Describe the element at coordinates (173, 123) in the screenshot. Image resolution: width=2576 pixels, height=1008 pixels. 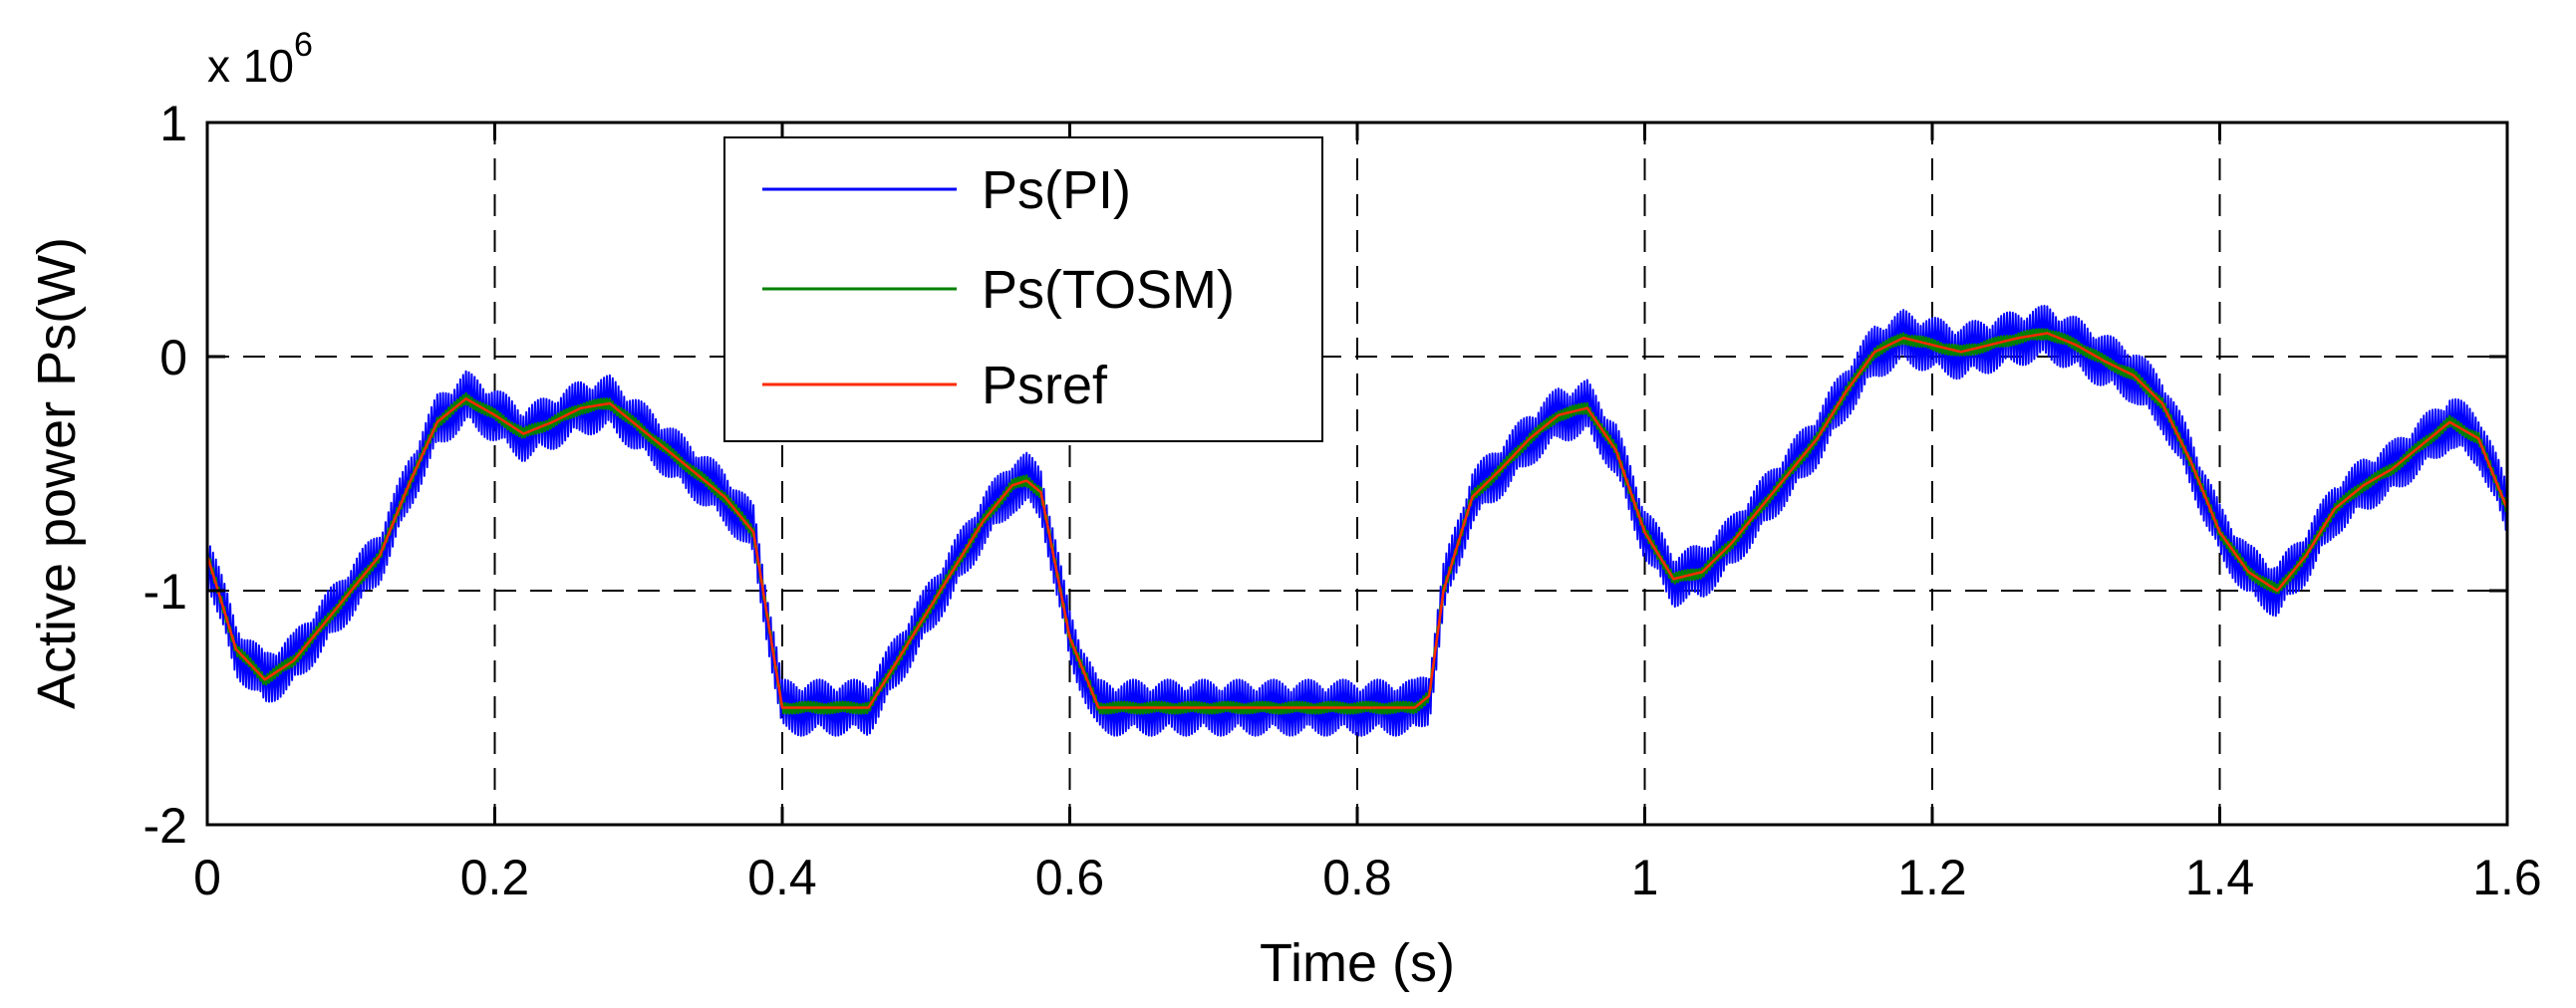
I see `y-tick-label: 1` at that location.